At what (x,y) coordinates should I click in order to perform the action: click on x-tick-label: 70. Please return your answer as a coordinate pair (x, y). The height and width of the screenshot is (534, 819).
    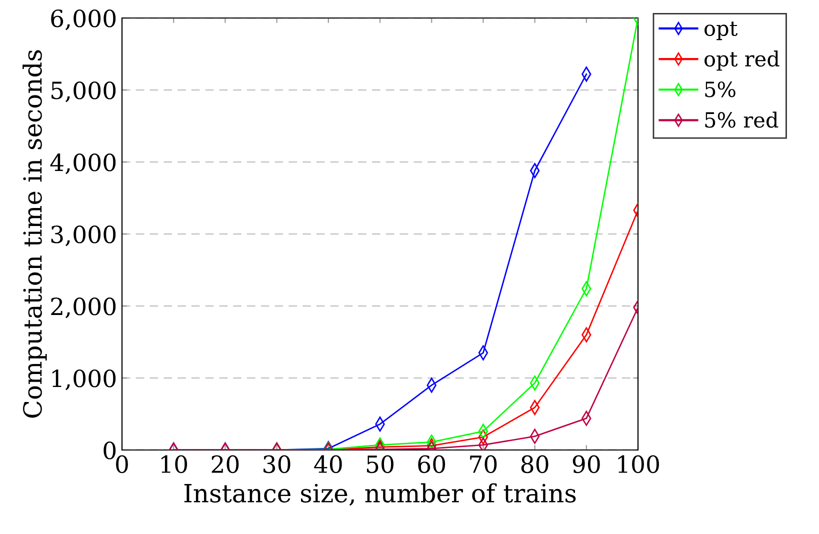
    Looking at the image, I should click on (483, 464).